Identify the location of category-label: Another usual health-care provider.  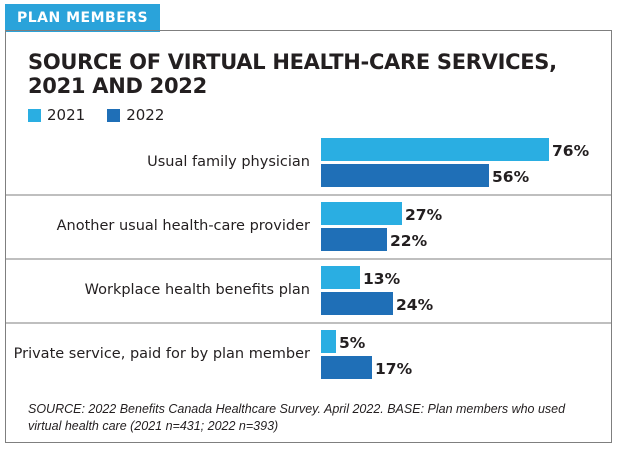
(183, 226).